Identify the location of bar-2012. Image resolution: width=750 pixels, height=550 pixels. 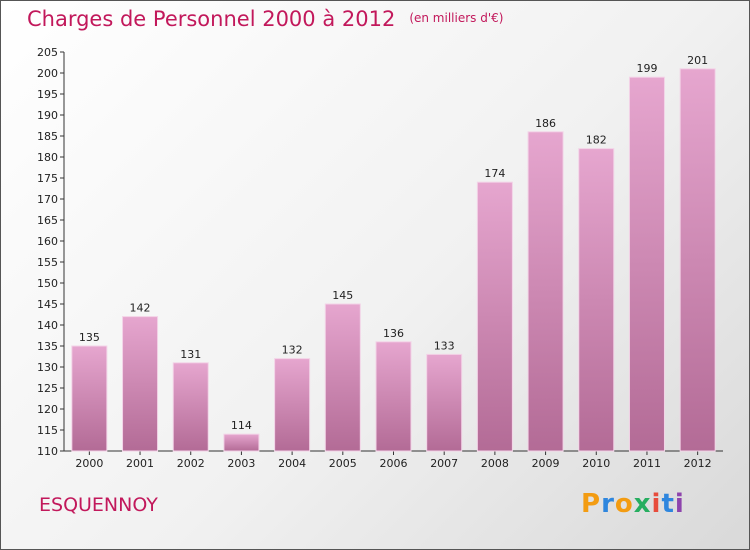
(697, 260).